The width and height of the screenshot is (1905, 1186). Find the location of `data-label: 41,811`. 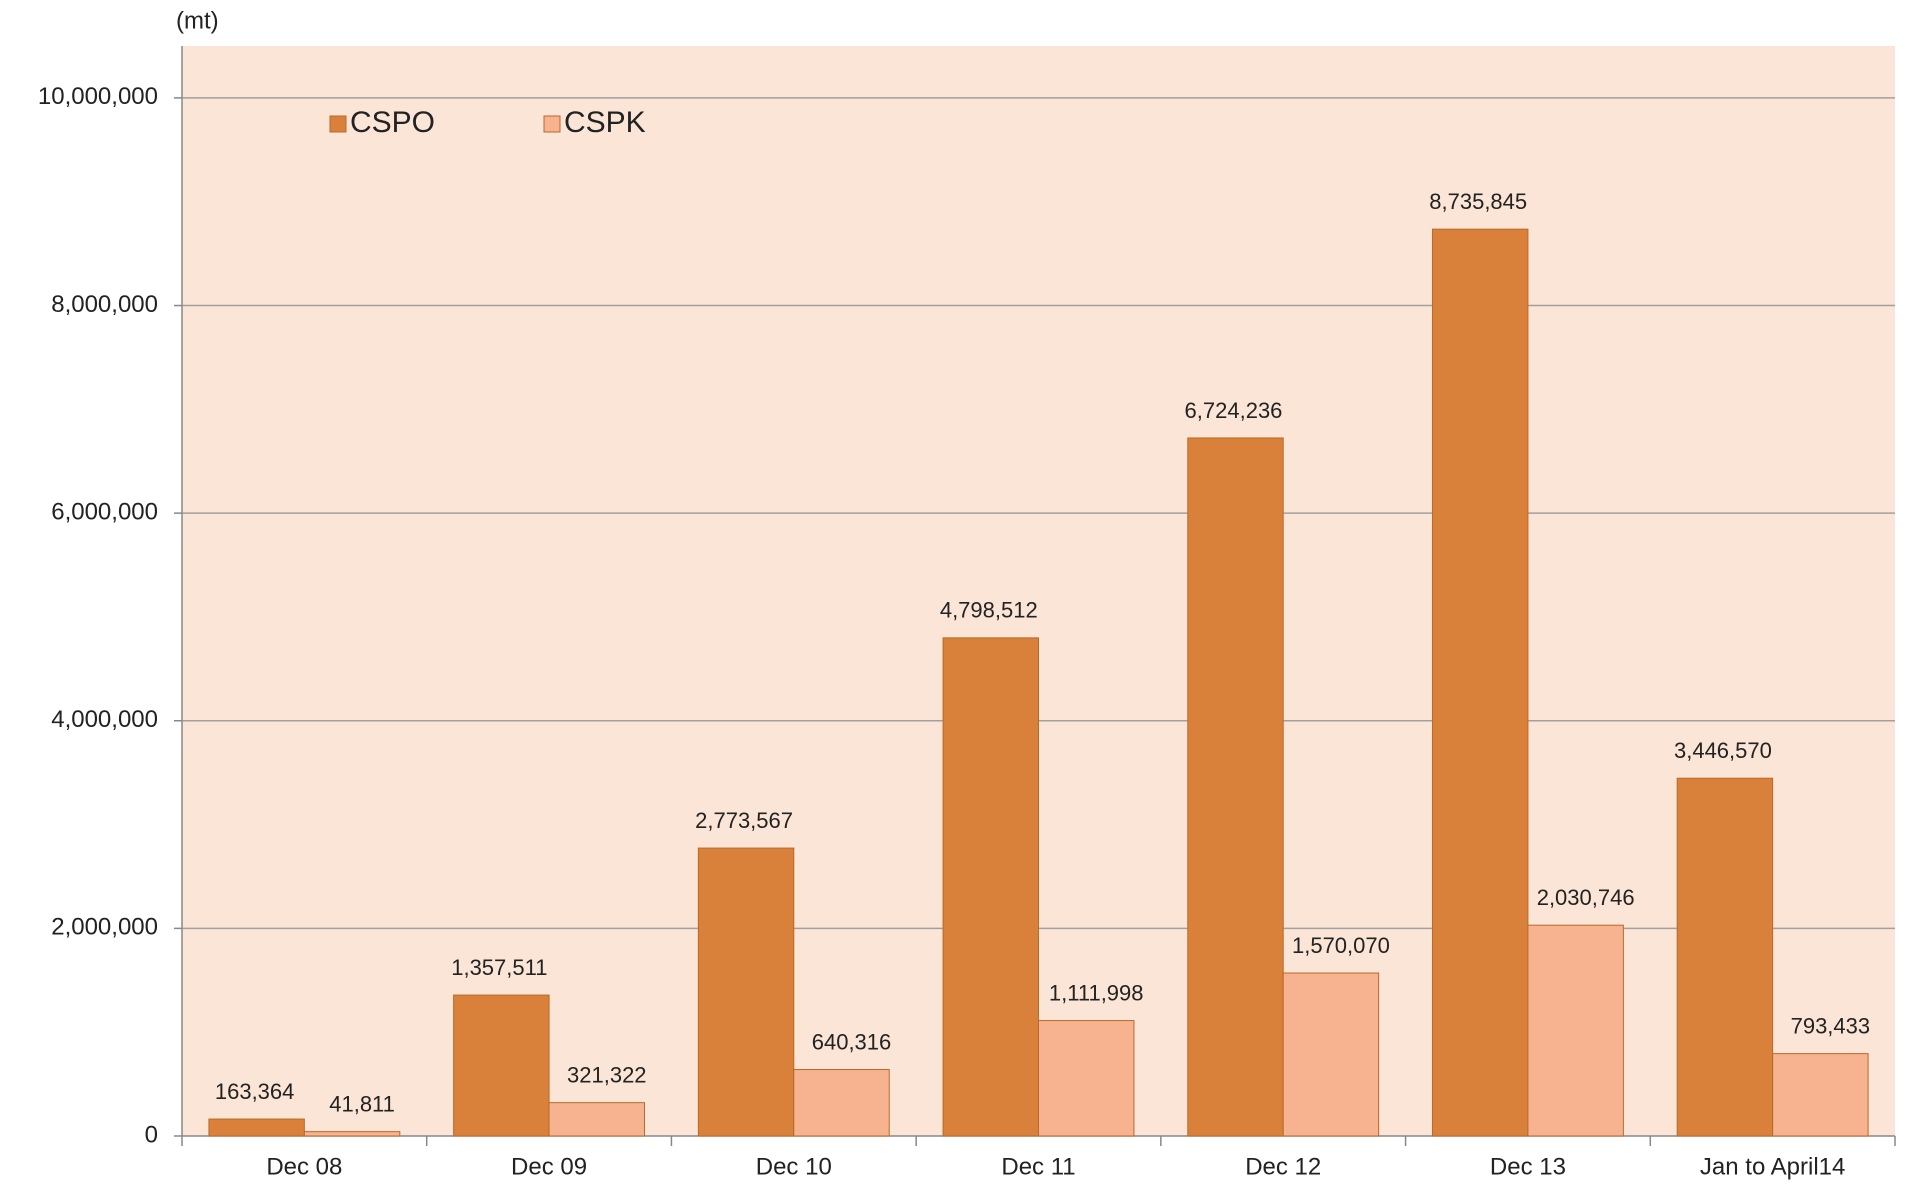

data-label: 41,811 is located at coordinates (362, 1103).